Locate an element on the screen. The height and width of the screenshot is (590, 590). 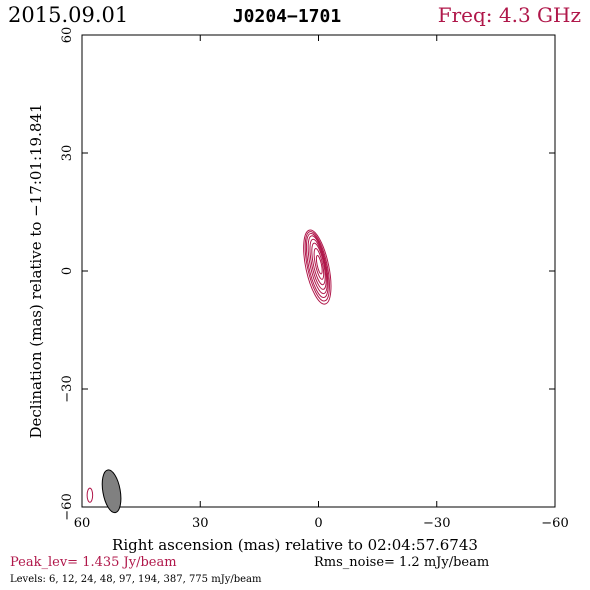
beam-ellipse is located at coordinates (111, 491).